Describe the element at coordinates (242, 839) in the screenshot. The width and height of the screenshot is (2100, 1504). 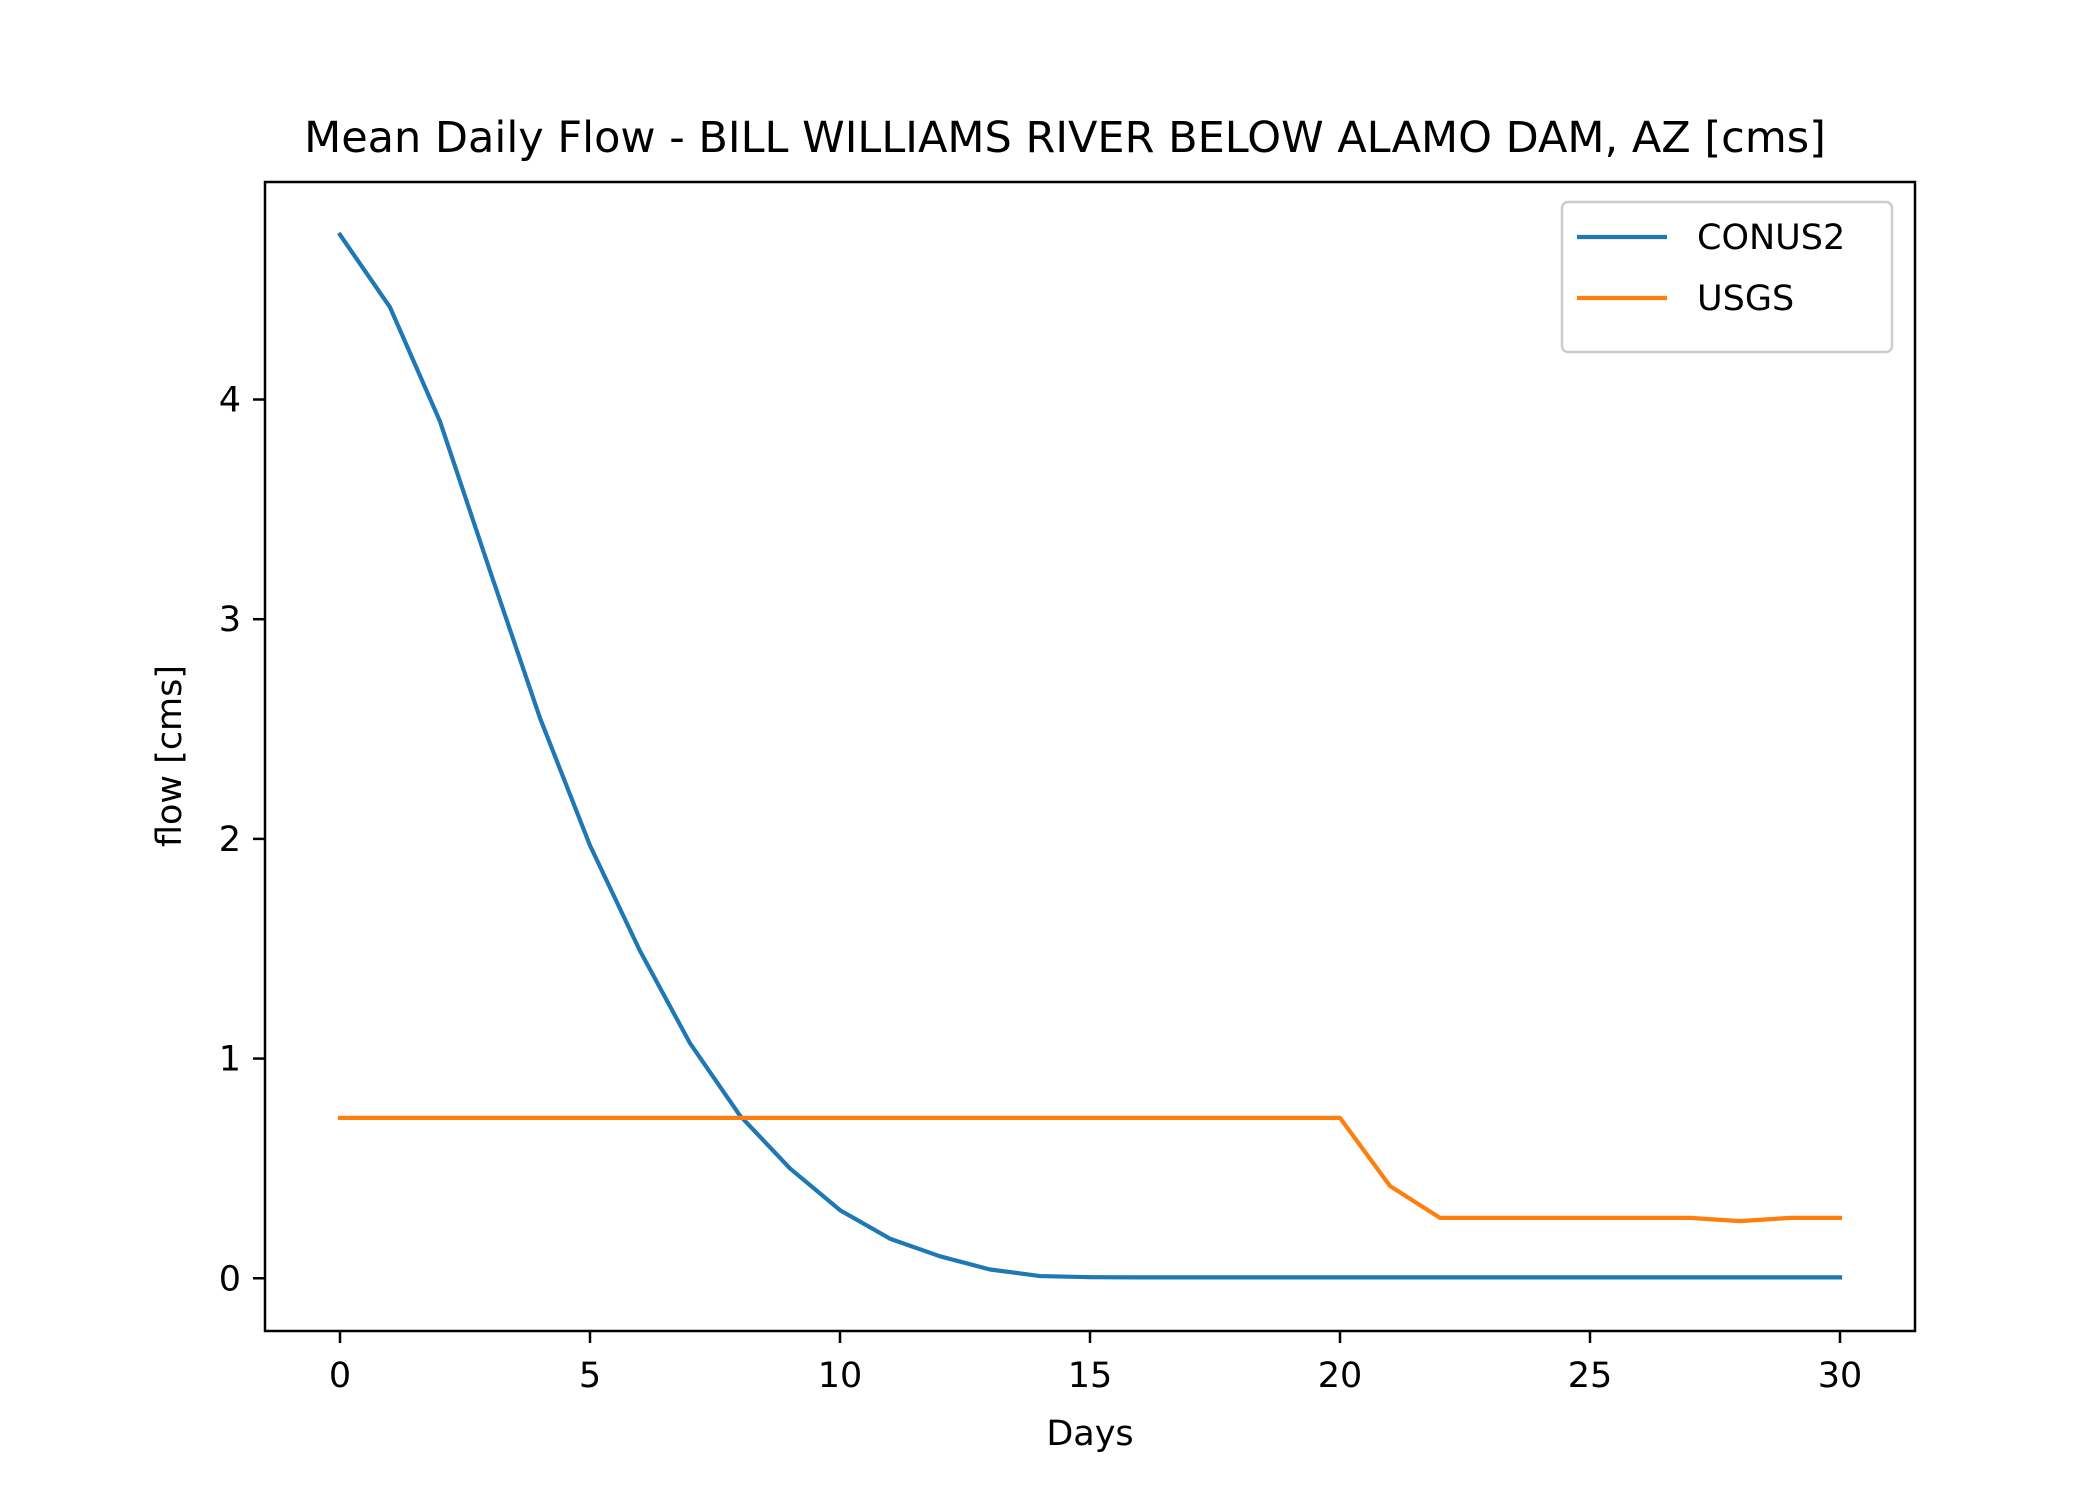
I see `y-axis: 0 1 2 3 4` at that location.